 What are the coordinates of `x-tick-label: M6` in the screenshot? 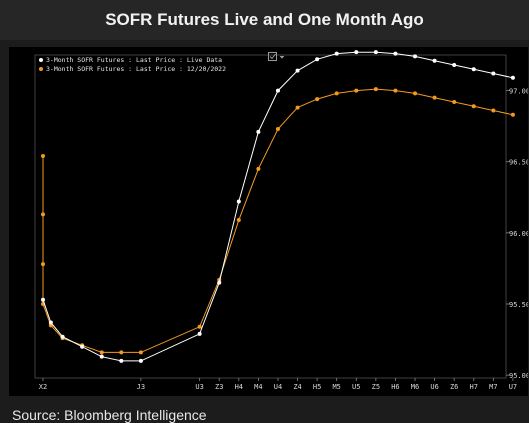 It's located at (415, 387).